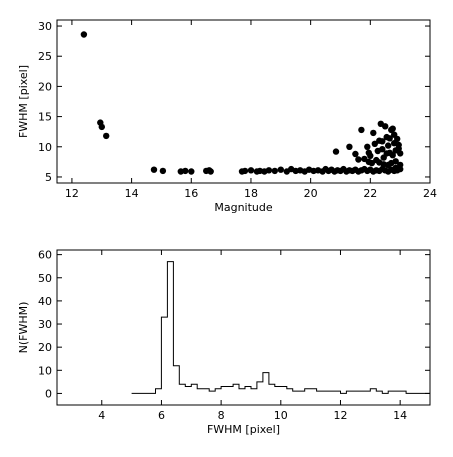 Image resolution: width=453 pixels, height=457 pixels. Describe the element at coordinates (45, 56) in the screenshot. I see `y-tick-label: 25` at that location.